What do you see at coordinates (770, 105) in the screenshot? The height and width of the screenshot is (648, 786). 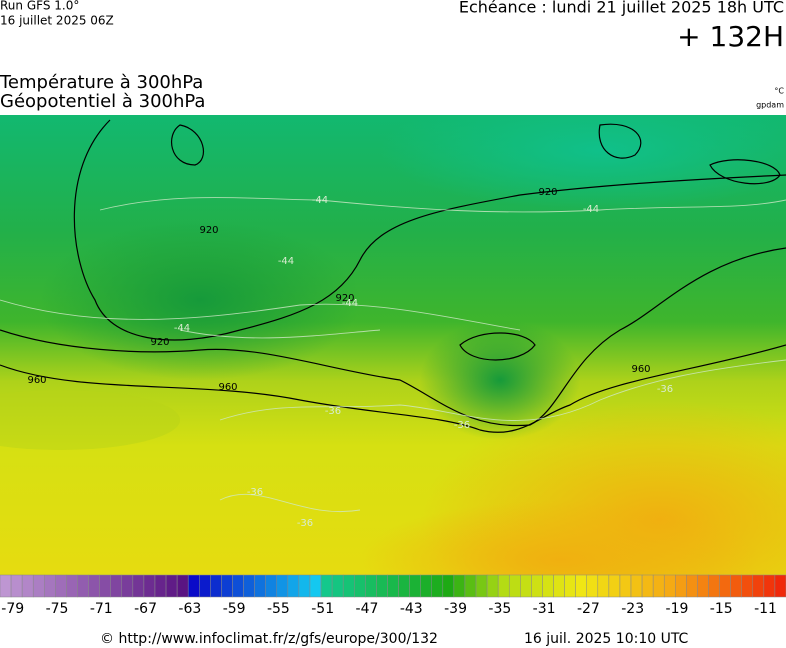 I see `unit-geopotential: gpdam` at bounding box center [770, 105].